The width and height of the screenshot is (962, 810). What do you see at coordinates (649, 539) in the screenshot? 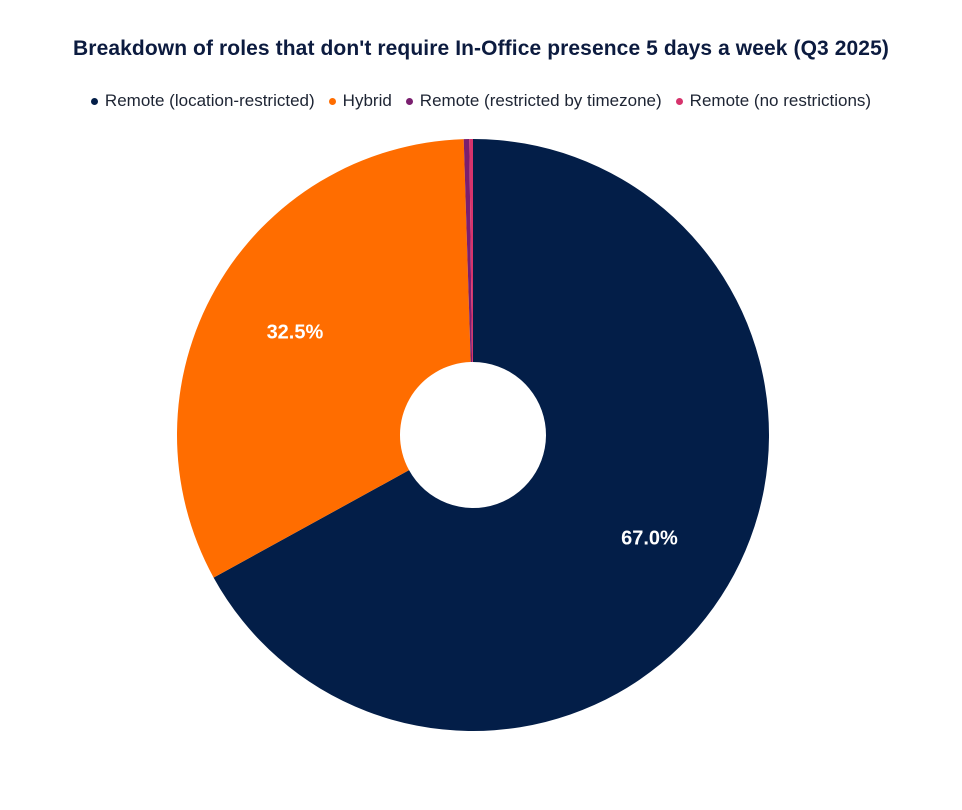
I see `pie-slice-label: 67.0%` at bounding box center [649, 539].